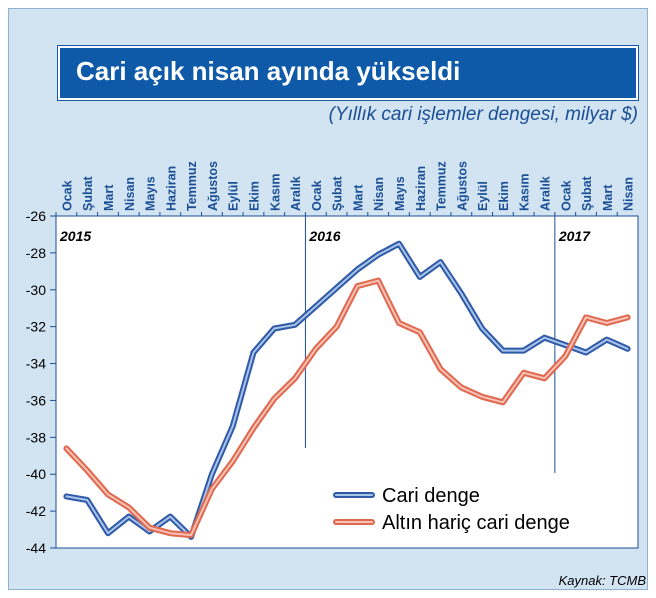 This screenshot has width=656, height=598. Describe the element at coordinates (75, 236) in the screenshot. I see `year-label: 2015` at that location.